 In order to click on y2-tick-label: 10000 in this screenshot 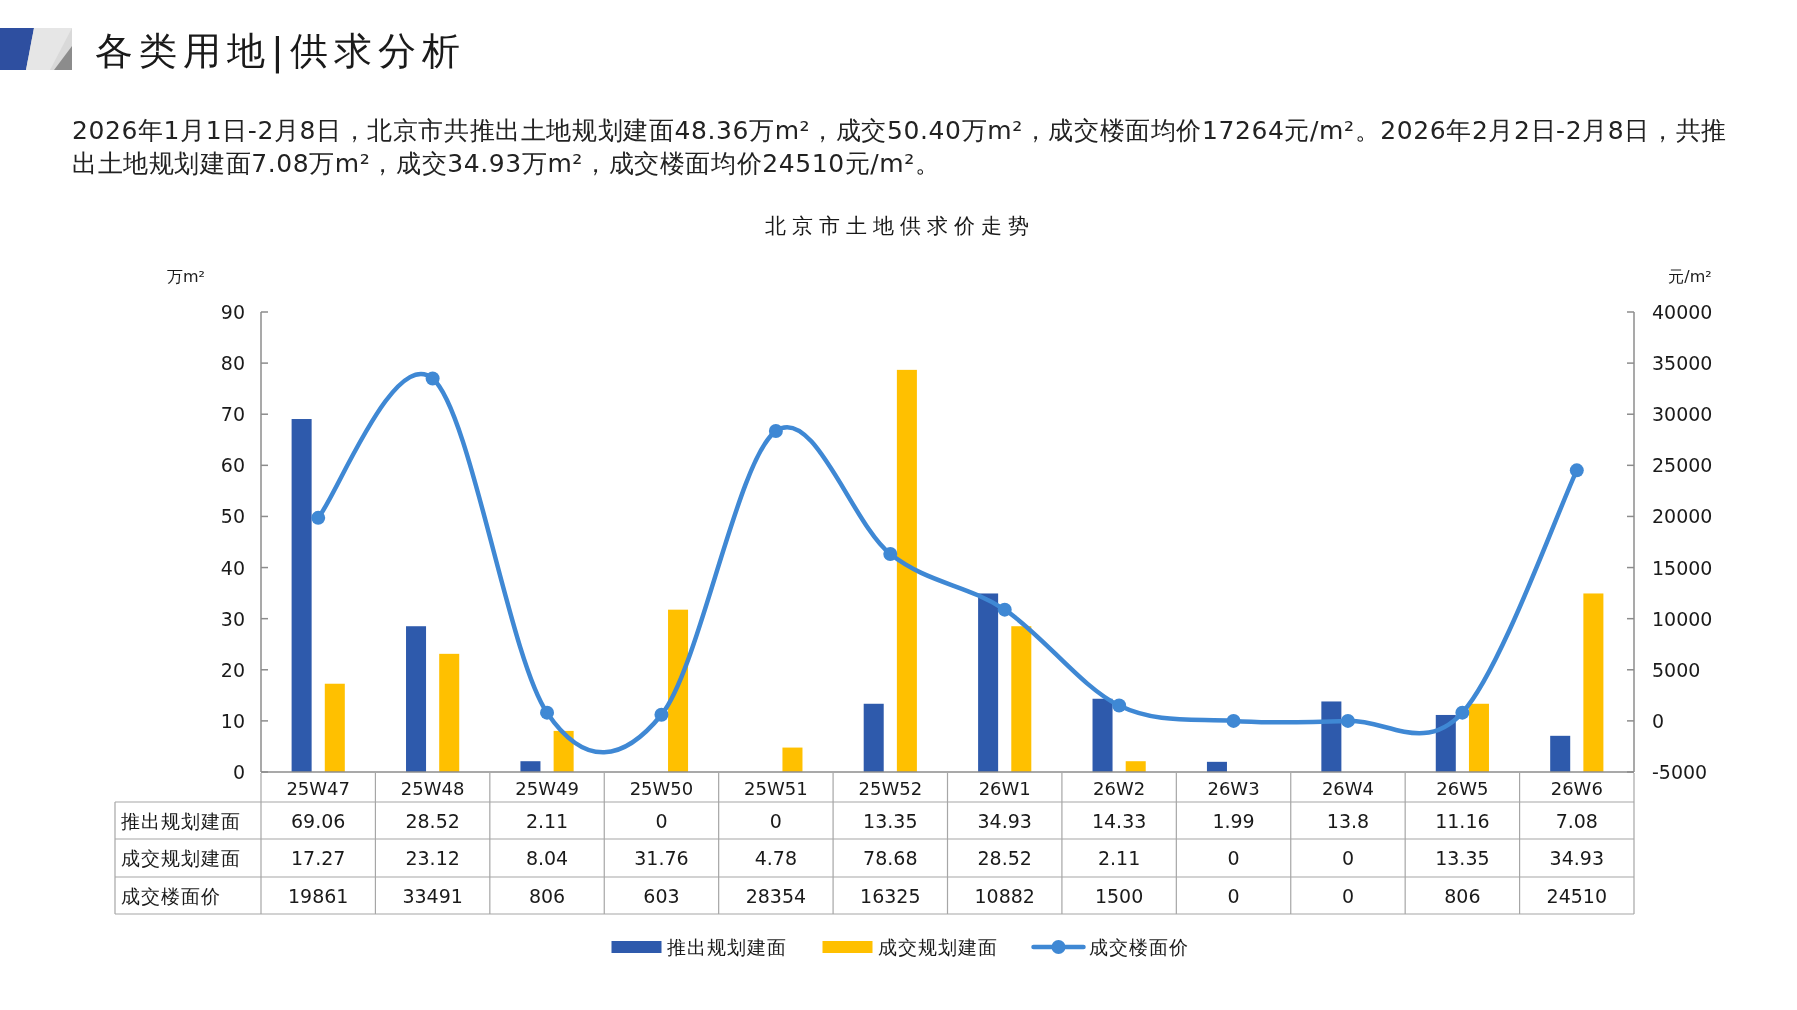, I will do `click(1682, 618)`.